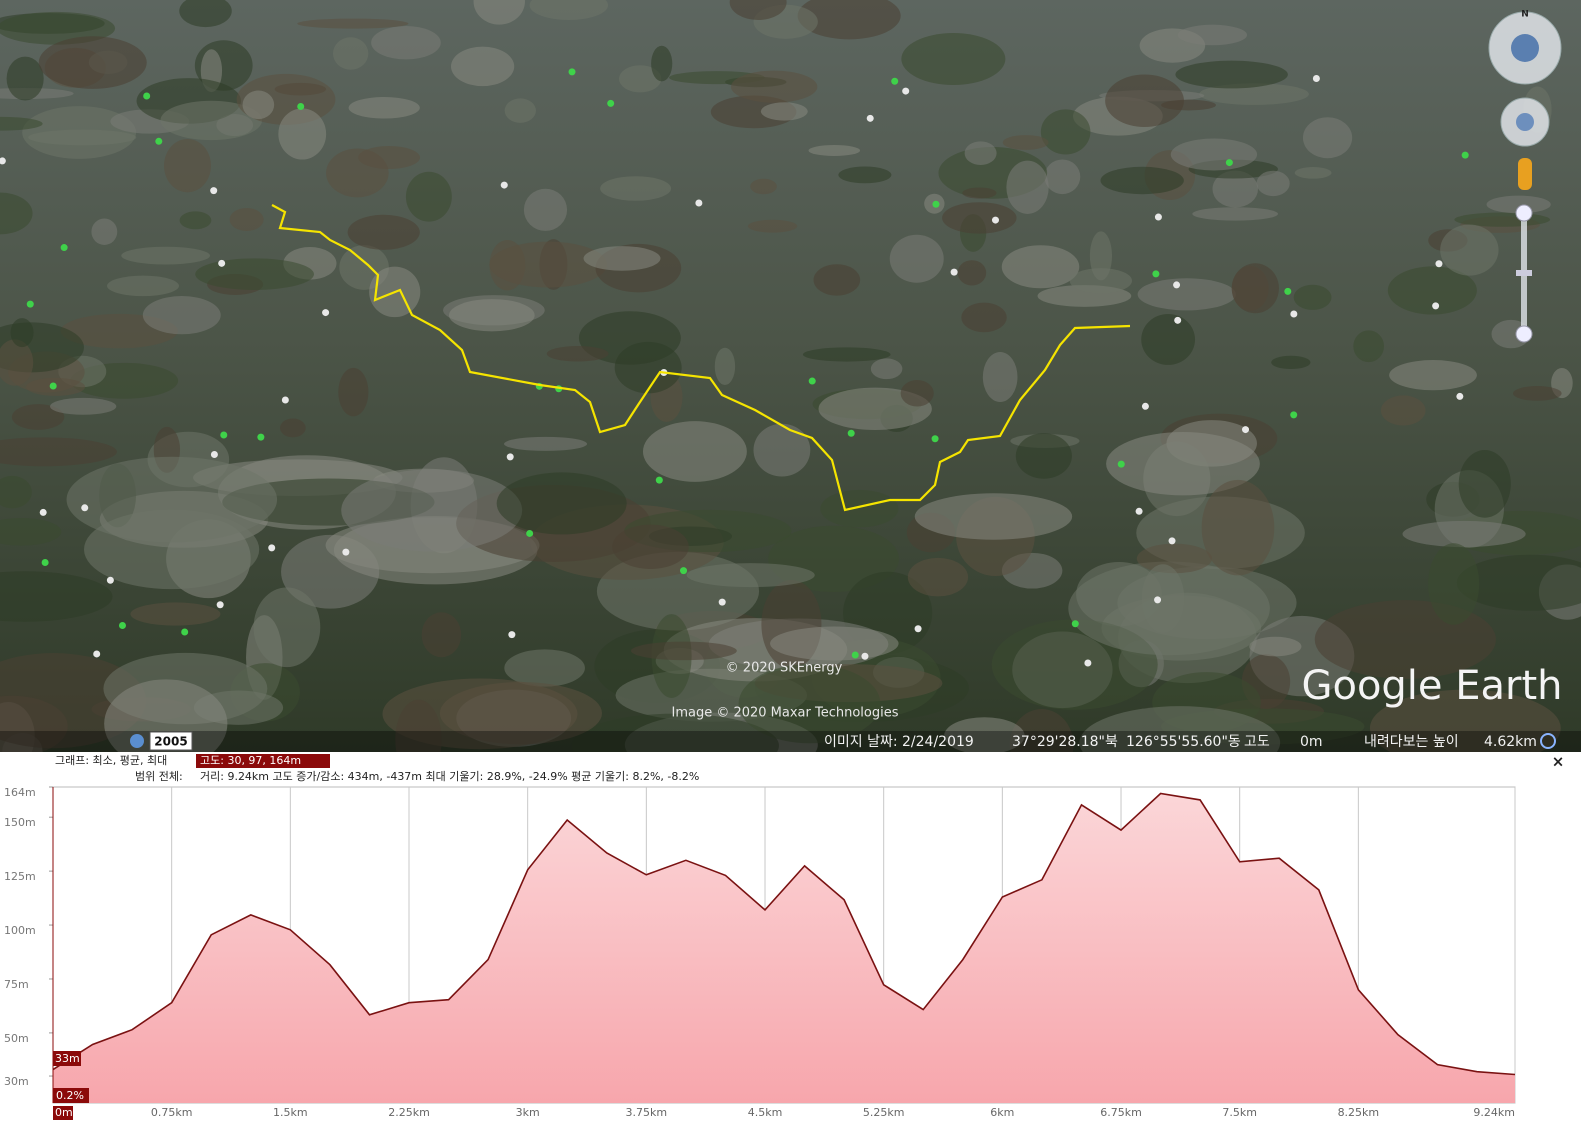 The width and height of the screenshot is (1581, 1132). I want to click on time-icon, so click(137, 741).